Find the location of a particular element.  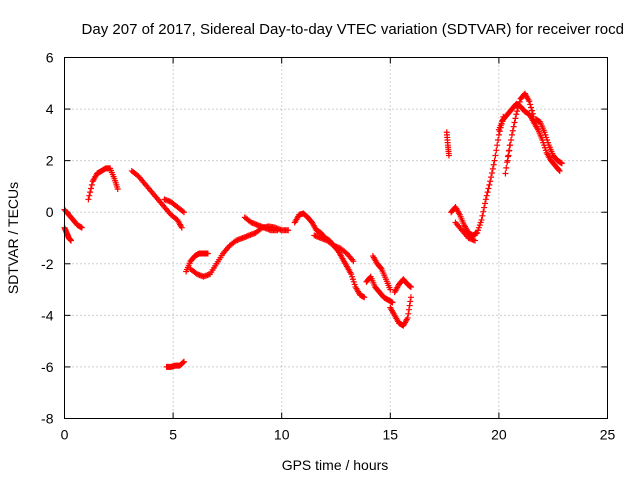

y-tick-label: -2 is located at coordinates (47, 264).